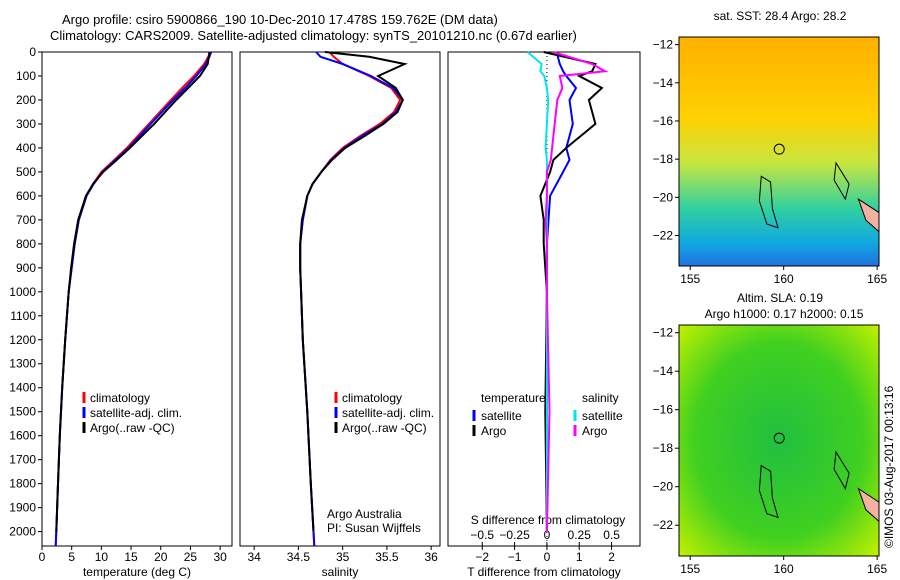 This screenshot has height=580, width=900. What do you see at coordinates (22, 484) in the screenshot?
I see `y-tick-label: 1800` at bounding box center [22, 484].